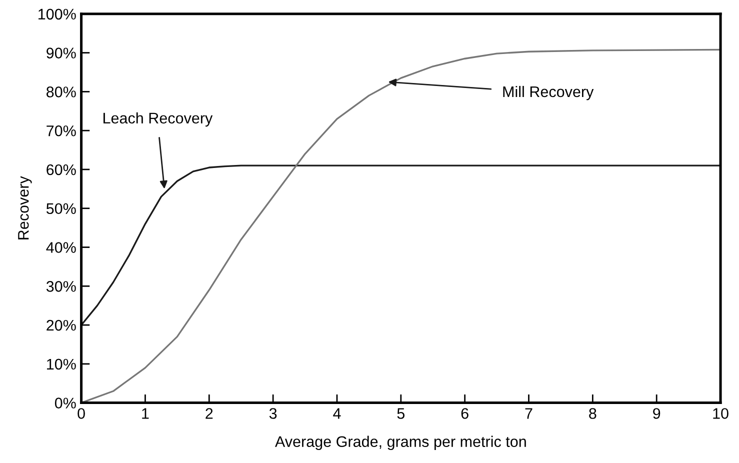  Describe the element at coordinates (464, 413) in the screenshot. I see `x-tick-label: 6` at that location.